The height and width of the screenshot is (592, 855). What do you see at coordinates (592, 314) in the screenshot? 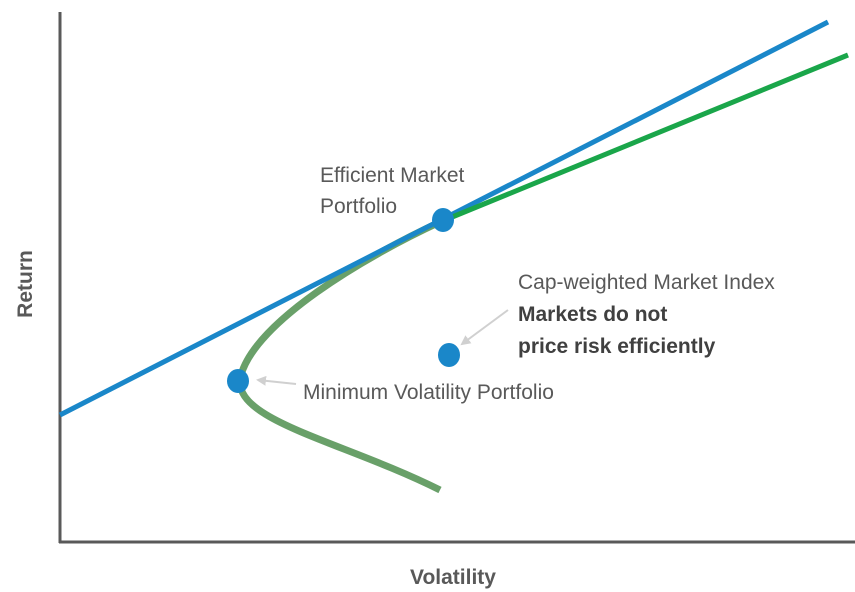
I see `annotation: Markets do not` at bounding box center [592, 314].